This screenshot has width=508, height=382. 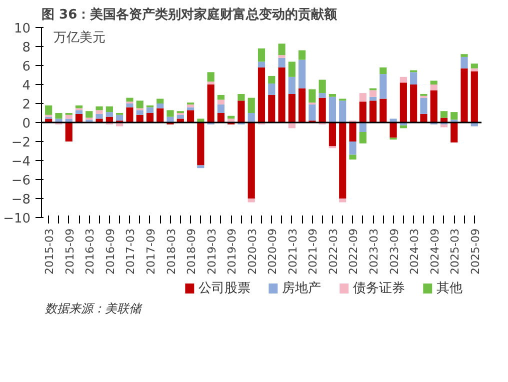 I want to click on y-tick-label: 2, so click(x=26, y=105).